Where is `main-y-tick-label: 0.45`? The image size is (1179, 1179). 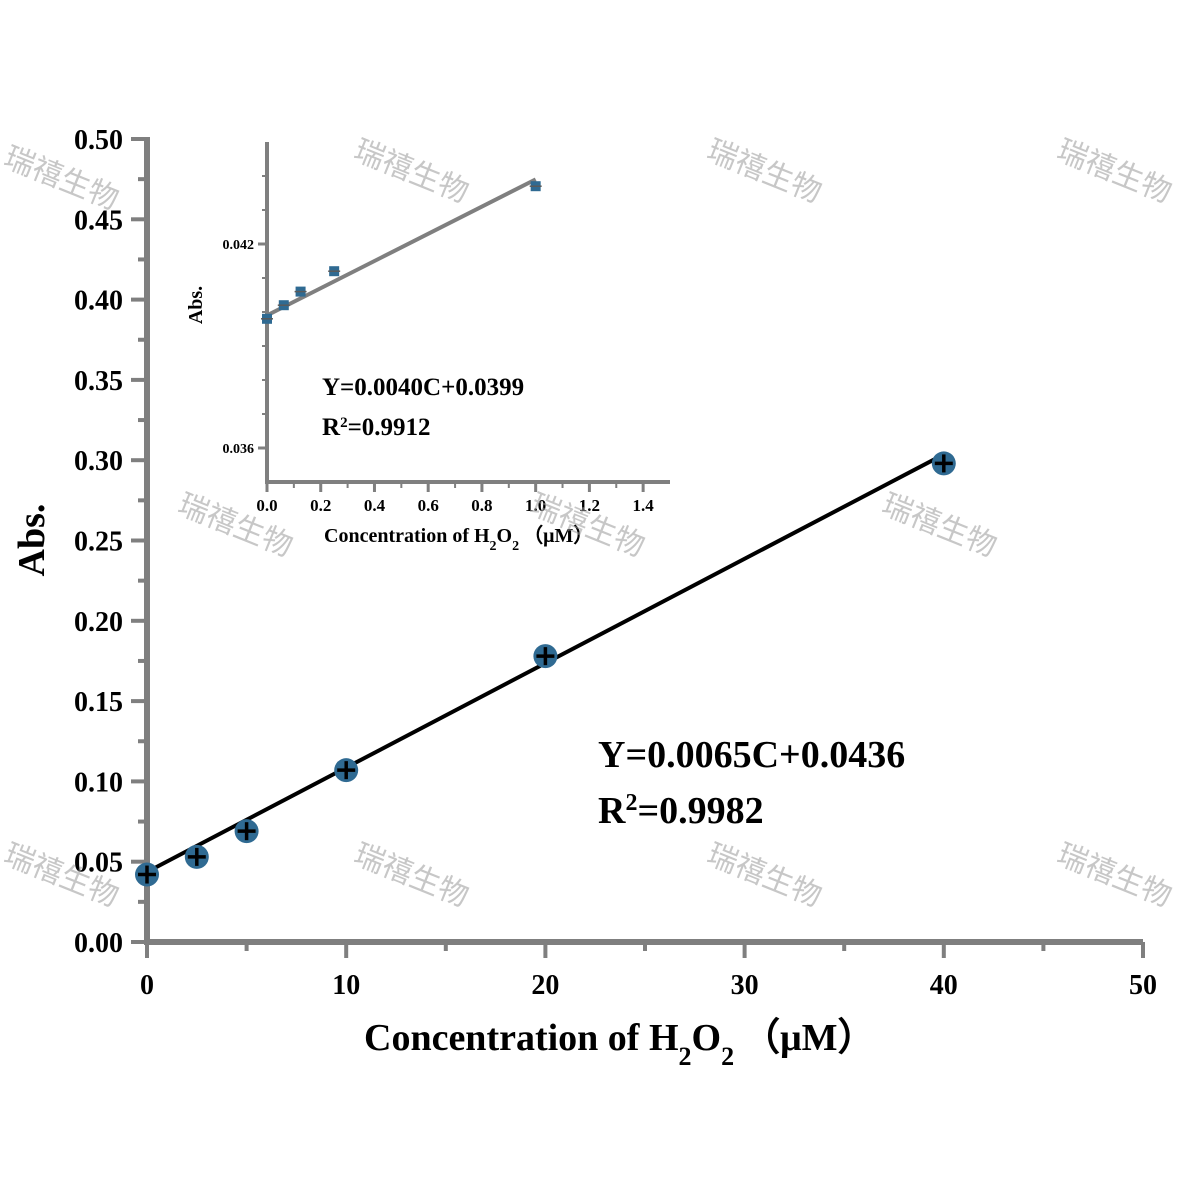 main-y-tick-label: 0.45 is located at coordinates (98, 220).